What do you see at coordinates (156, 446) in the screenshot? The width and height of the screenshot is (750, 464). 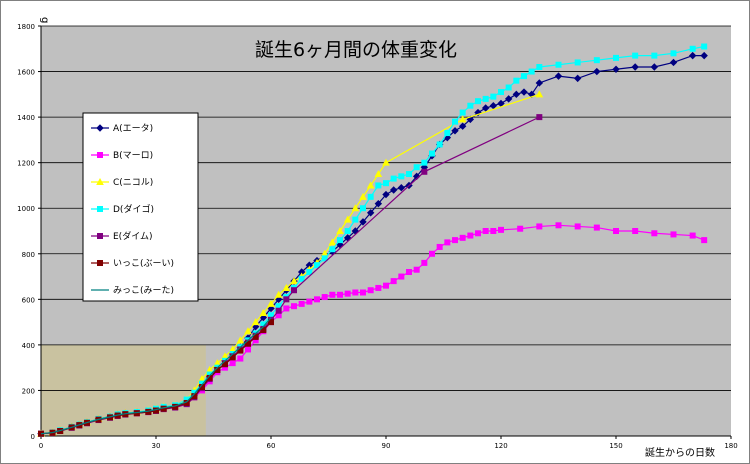 I see `x-tick-label: 30` at bounding box center [156, 446].